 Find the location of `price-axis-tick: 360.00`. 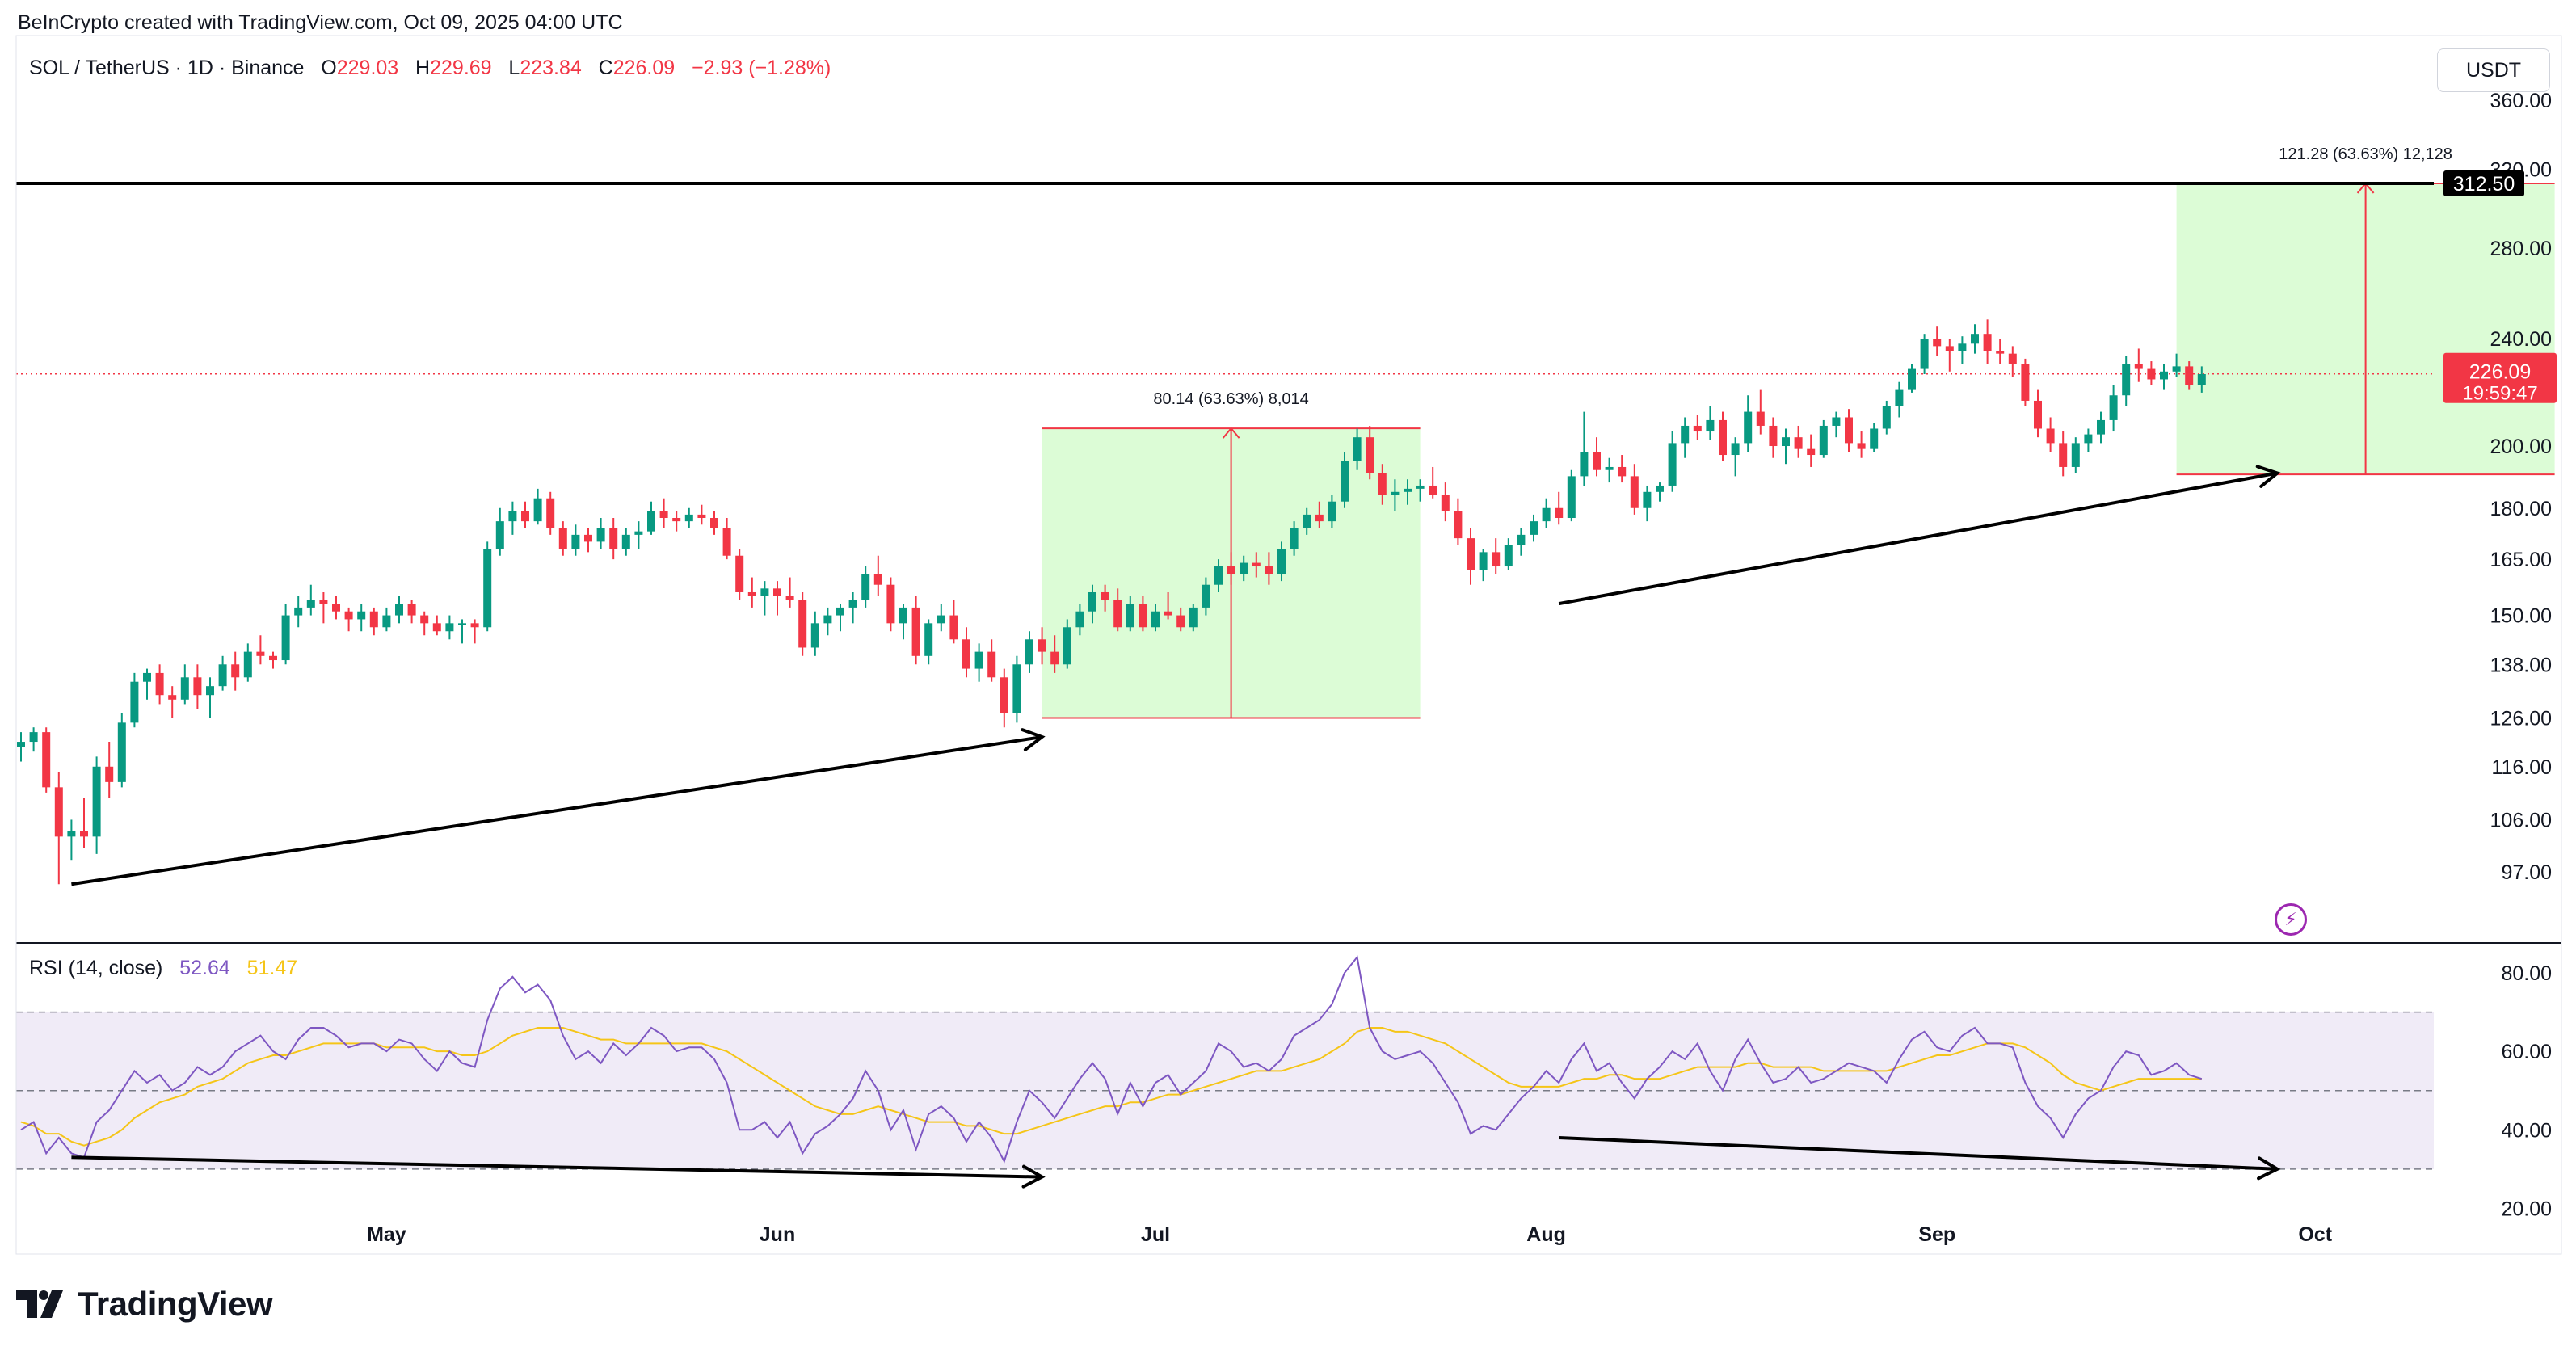

price-axis-tick: 360.00 is located at coordinates (2521, 101).